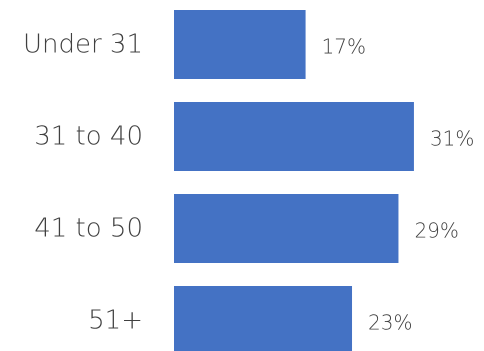 This screenshot has height=351, width=484. Describe the element at coordinates (115, 321) in the screenshot. I see `category-label: 51+` at that location.